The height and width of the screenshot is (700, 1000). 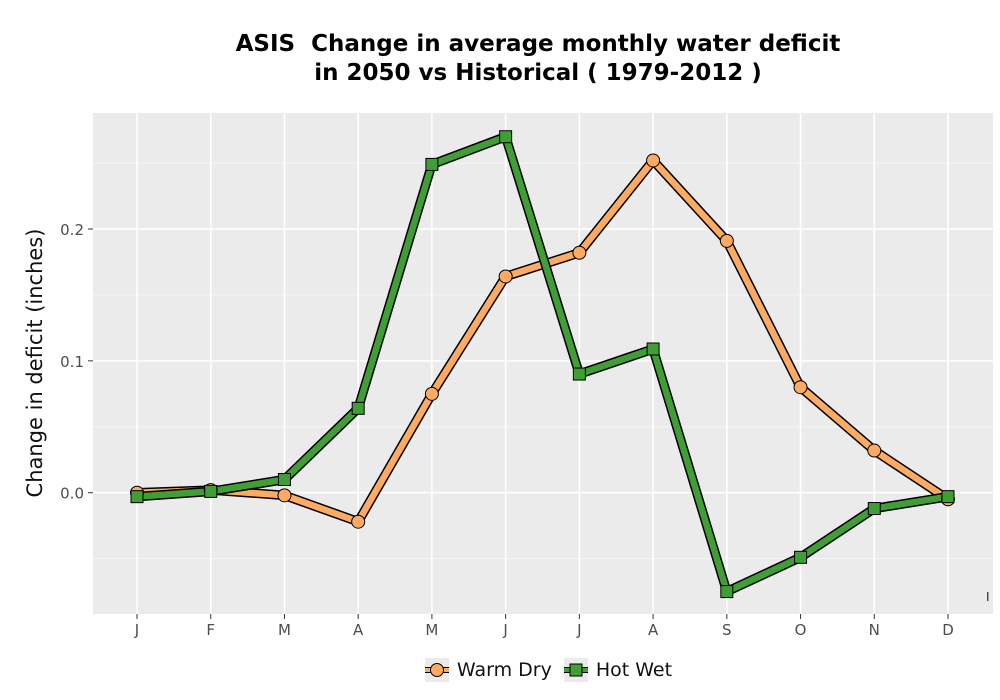 I want to click on legend-item-hot-wet: Hot Wet, so click(x=618, y=670).